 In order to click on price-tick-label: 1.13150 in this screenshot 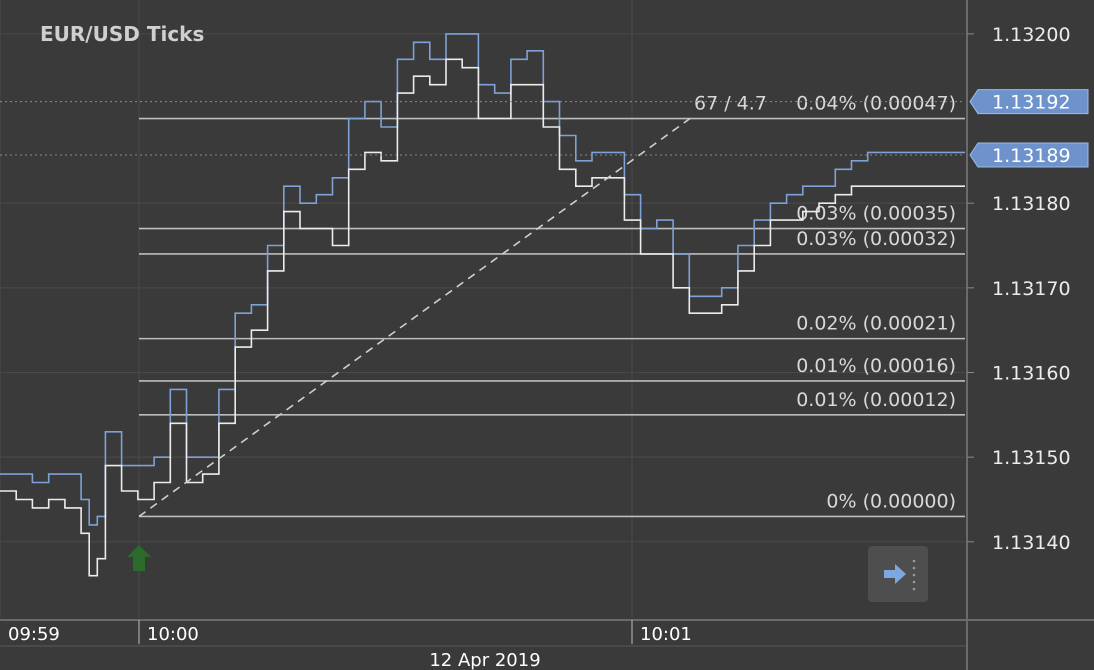, I will do `click(1031, 458)`.